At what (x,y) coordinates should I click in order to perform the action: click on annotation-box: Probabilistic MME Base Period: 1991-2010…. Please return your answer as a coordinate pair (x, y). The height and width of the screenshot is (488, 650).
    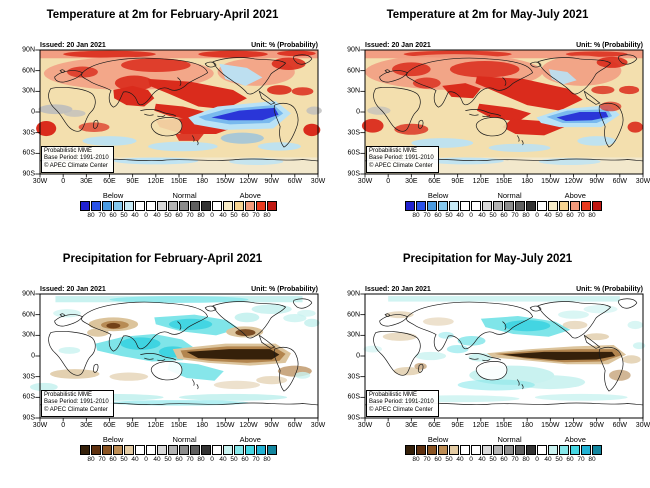
    Looking at the image, I should click on (402, 403).